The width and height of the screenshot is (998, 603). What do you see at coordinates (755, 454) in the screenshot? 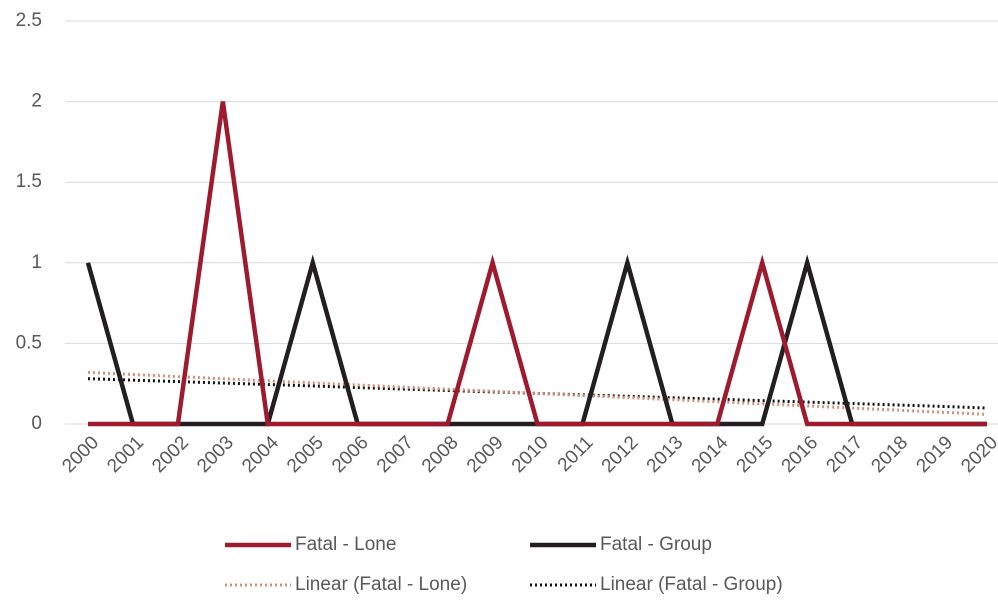
I see `x-tick-label: 2015` at bounding box center [755, 454].